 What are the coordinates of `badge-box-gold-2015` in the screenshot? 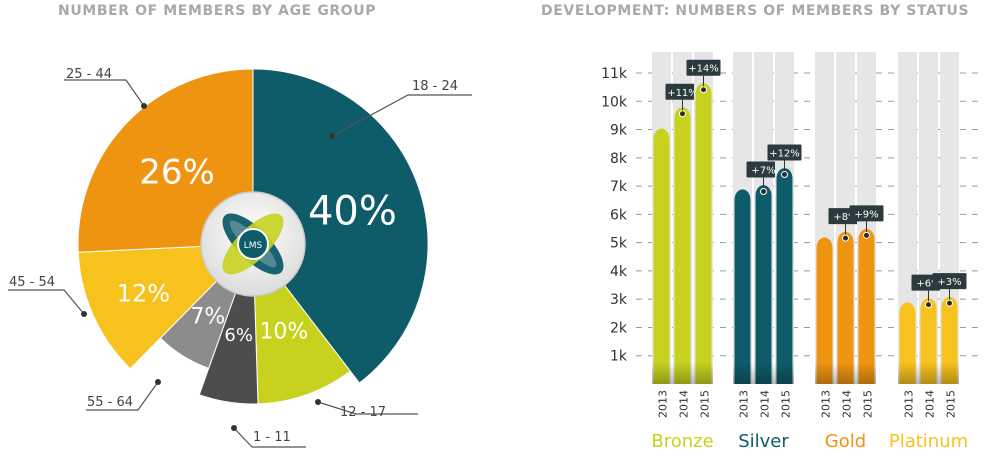 It's located at (866, 213).